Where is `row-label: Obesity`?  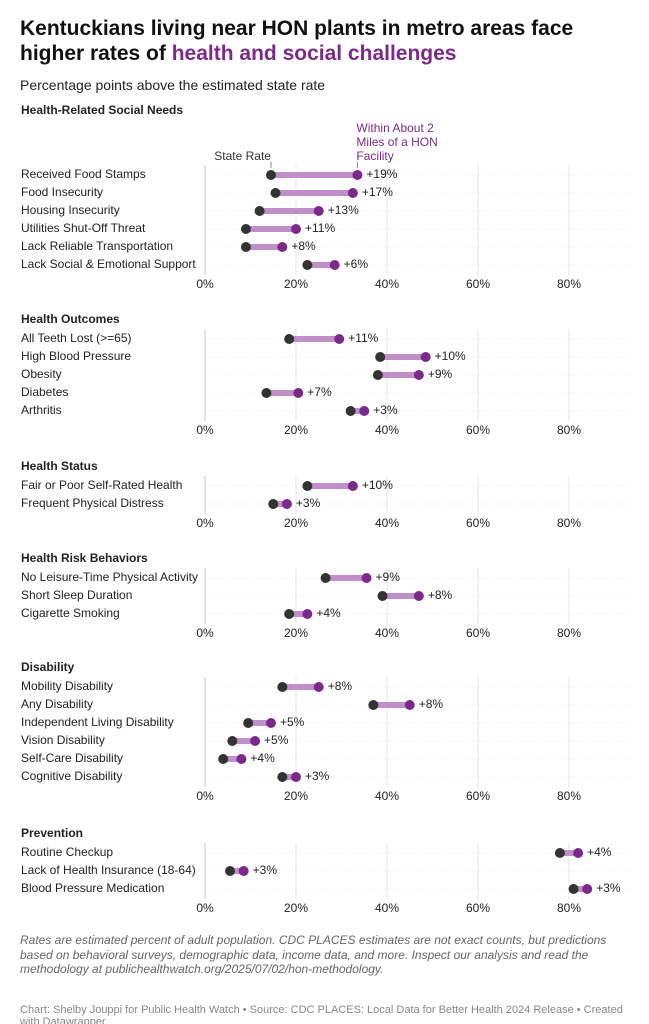 row-label: Obesity is located at coordinates (41, 374).